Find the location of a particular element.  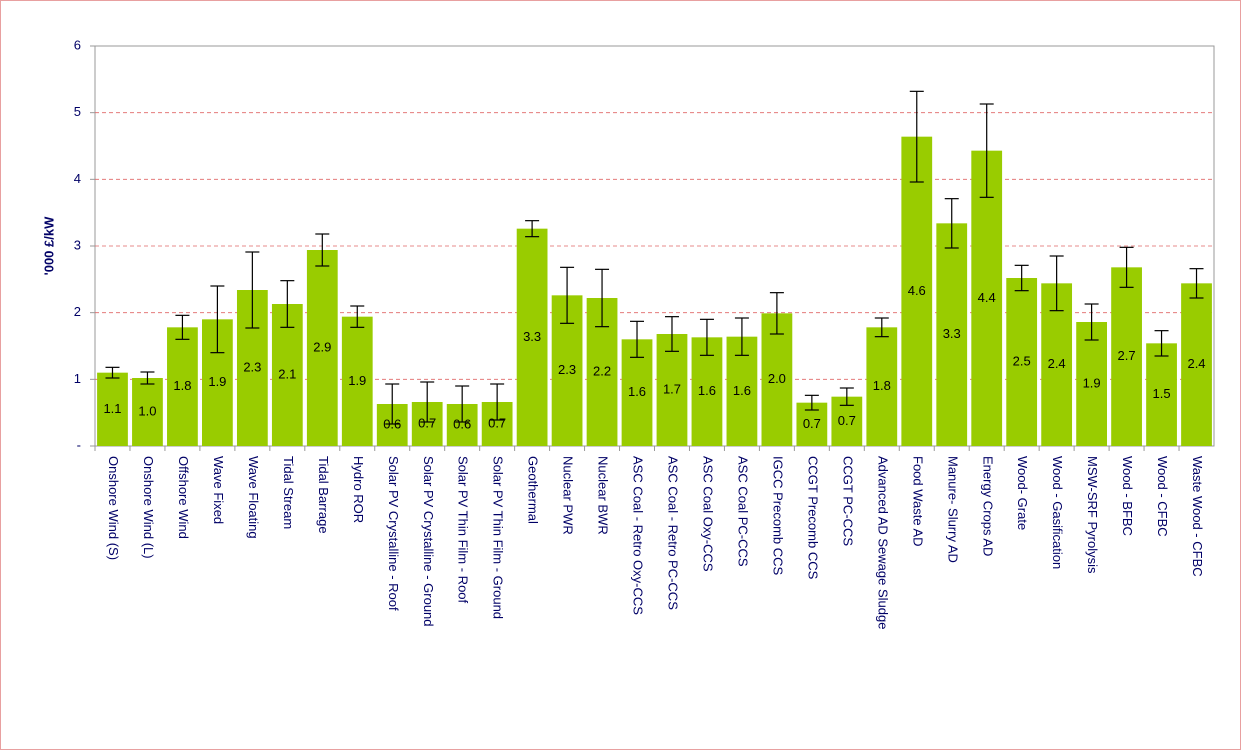

y-tick-label: 2 is located at coordinates (77, 311).